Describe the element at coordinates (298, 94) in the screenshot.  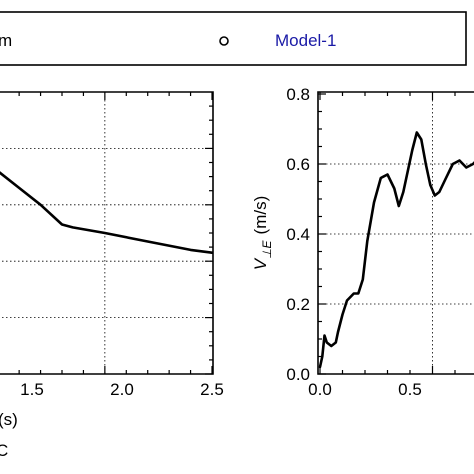
I see `right-y-tick-label-4: 0.8` at that location.